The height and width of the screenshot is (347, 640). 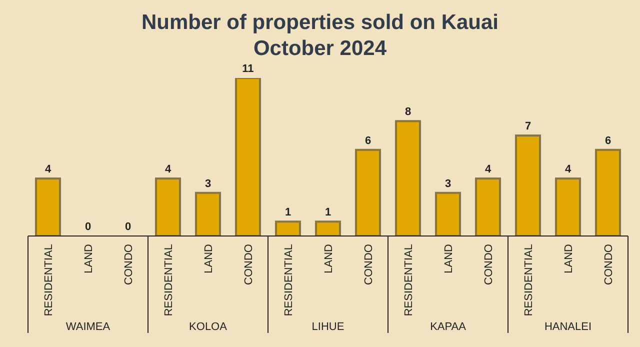 What do you see at coordinates (208, 327) in the screenshot?
I see `text: KOLOA` at bounding box center [208, 327].